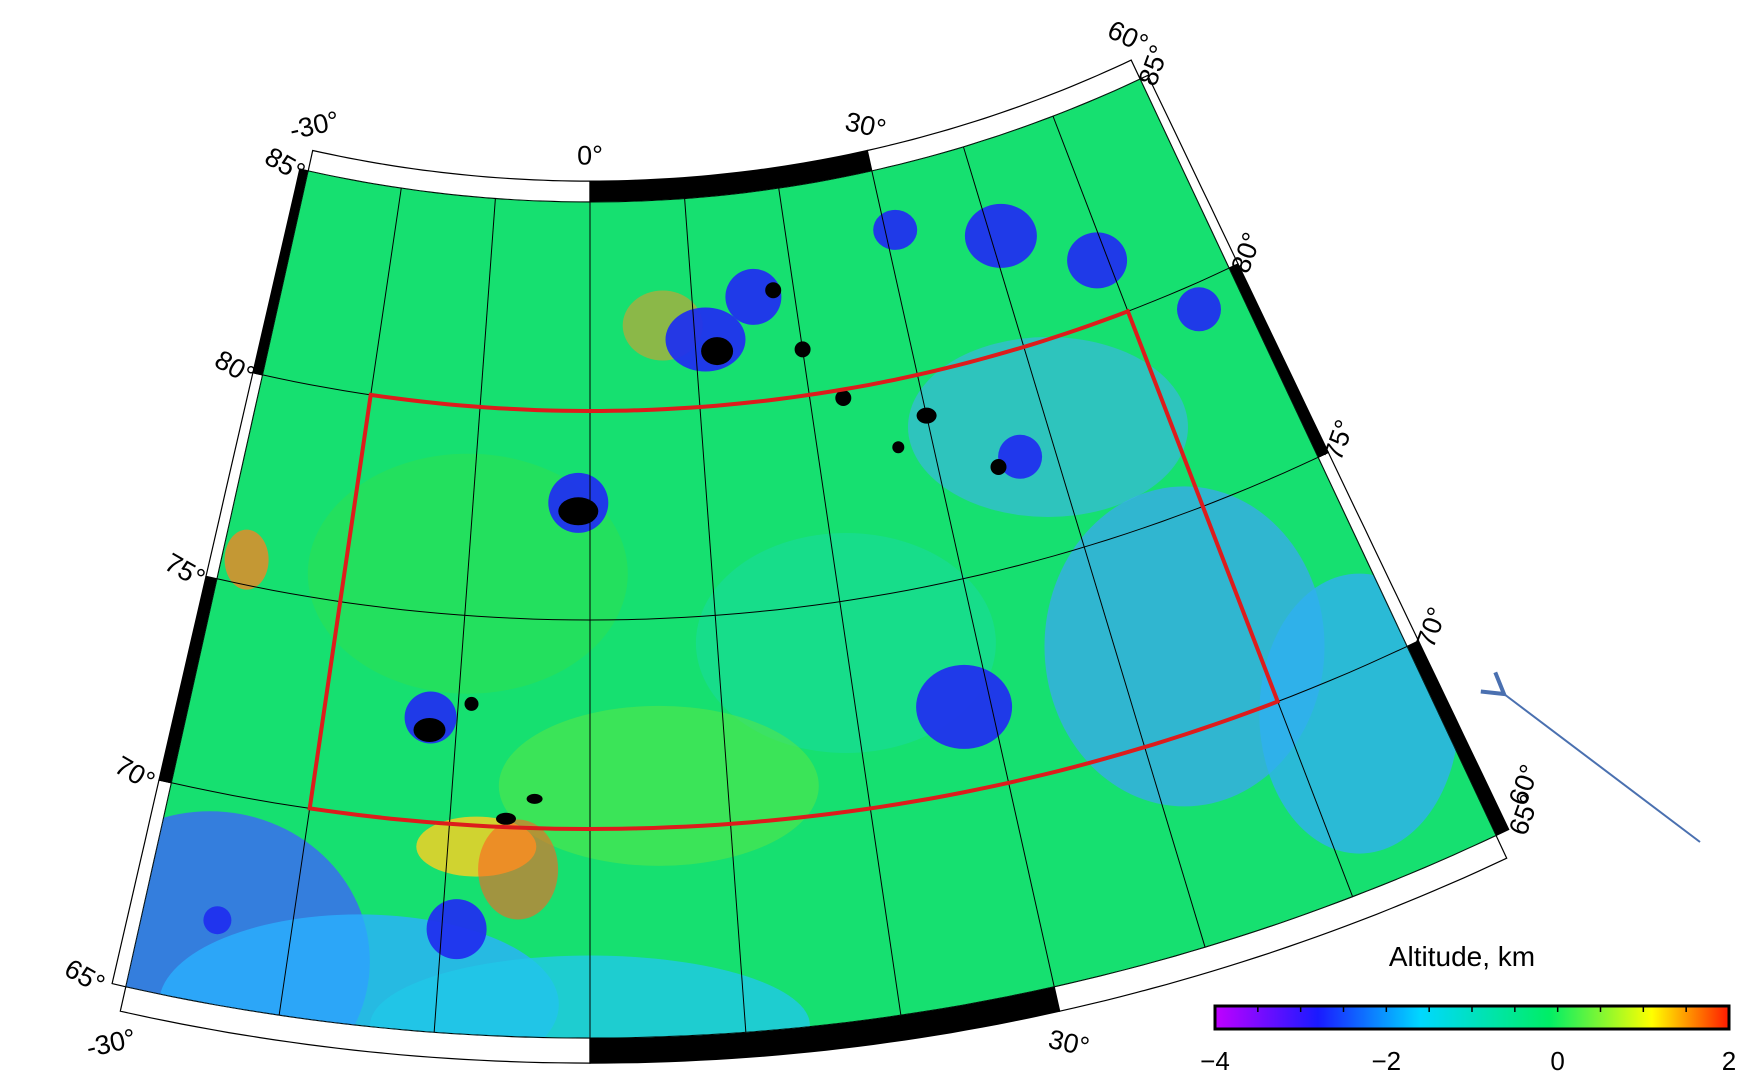 This screenshot has height=1079, width=1748. I want to click on lat-label-left: 75°, so click(185, 570).